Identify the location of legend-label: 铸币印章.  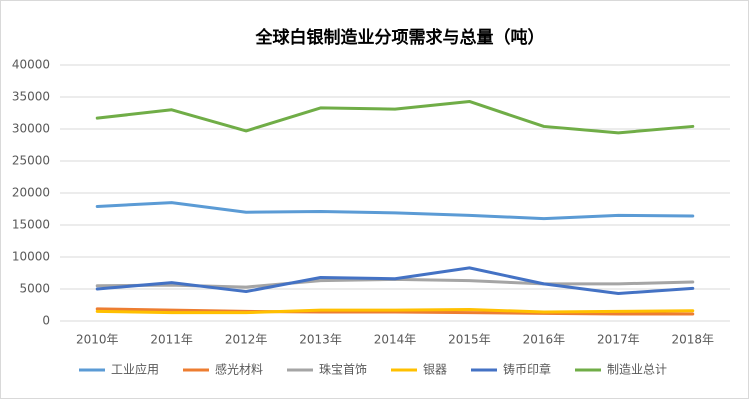
(527, 369).